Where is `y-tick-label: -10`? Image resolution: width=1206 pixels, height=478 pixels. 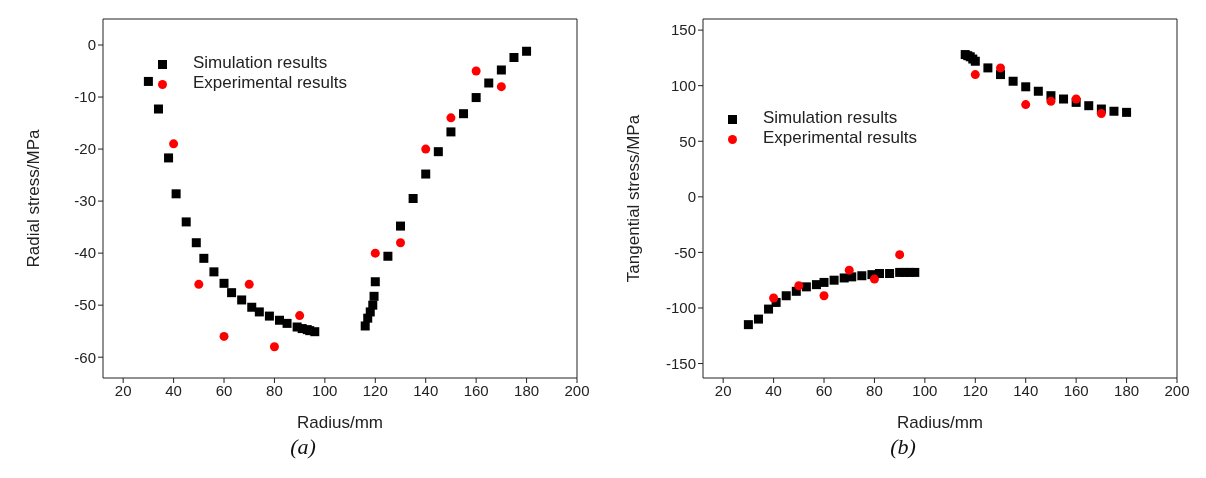 y-tick-label: -10 is located at coordinates (85, 97).